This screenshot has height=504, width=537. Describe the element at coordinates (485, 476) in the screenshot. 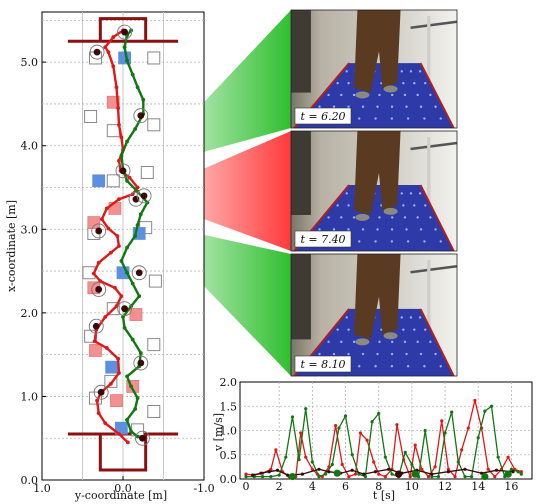

I see `velocity-marker` at that location.